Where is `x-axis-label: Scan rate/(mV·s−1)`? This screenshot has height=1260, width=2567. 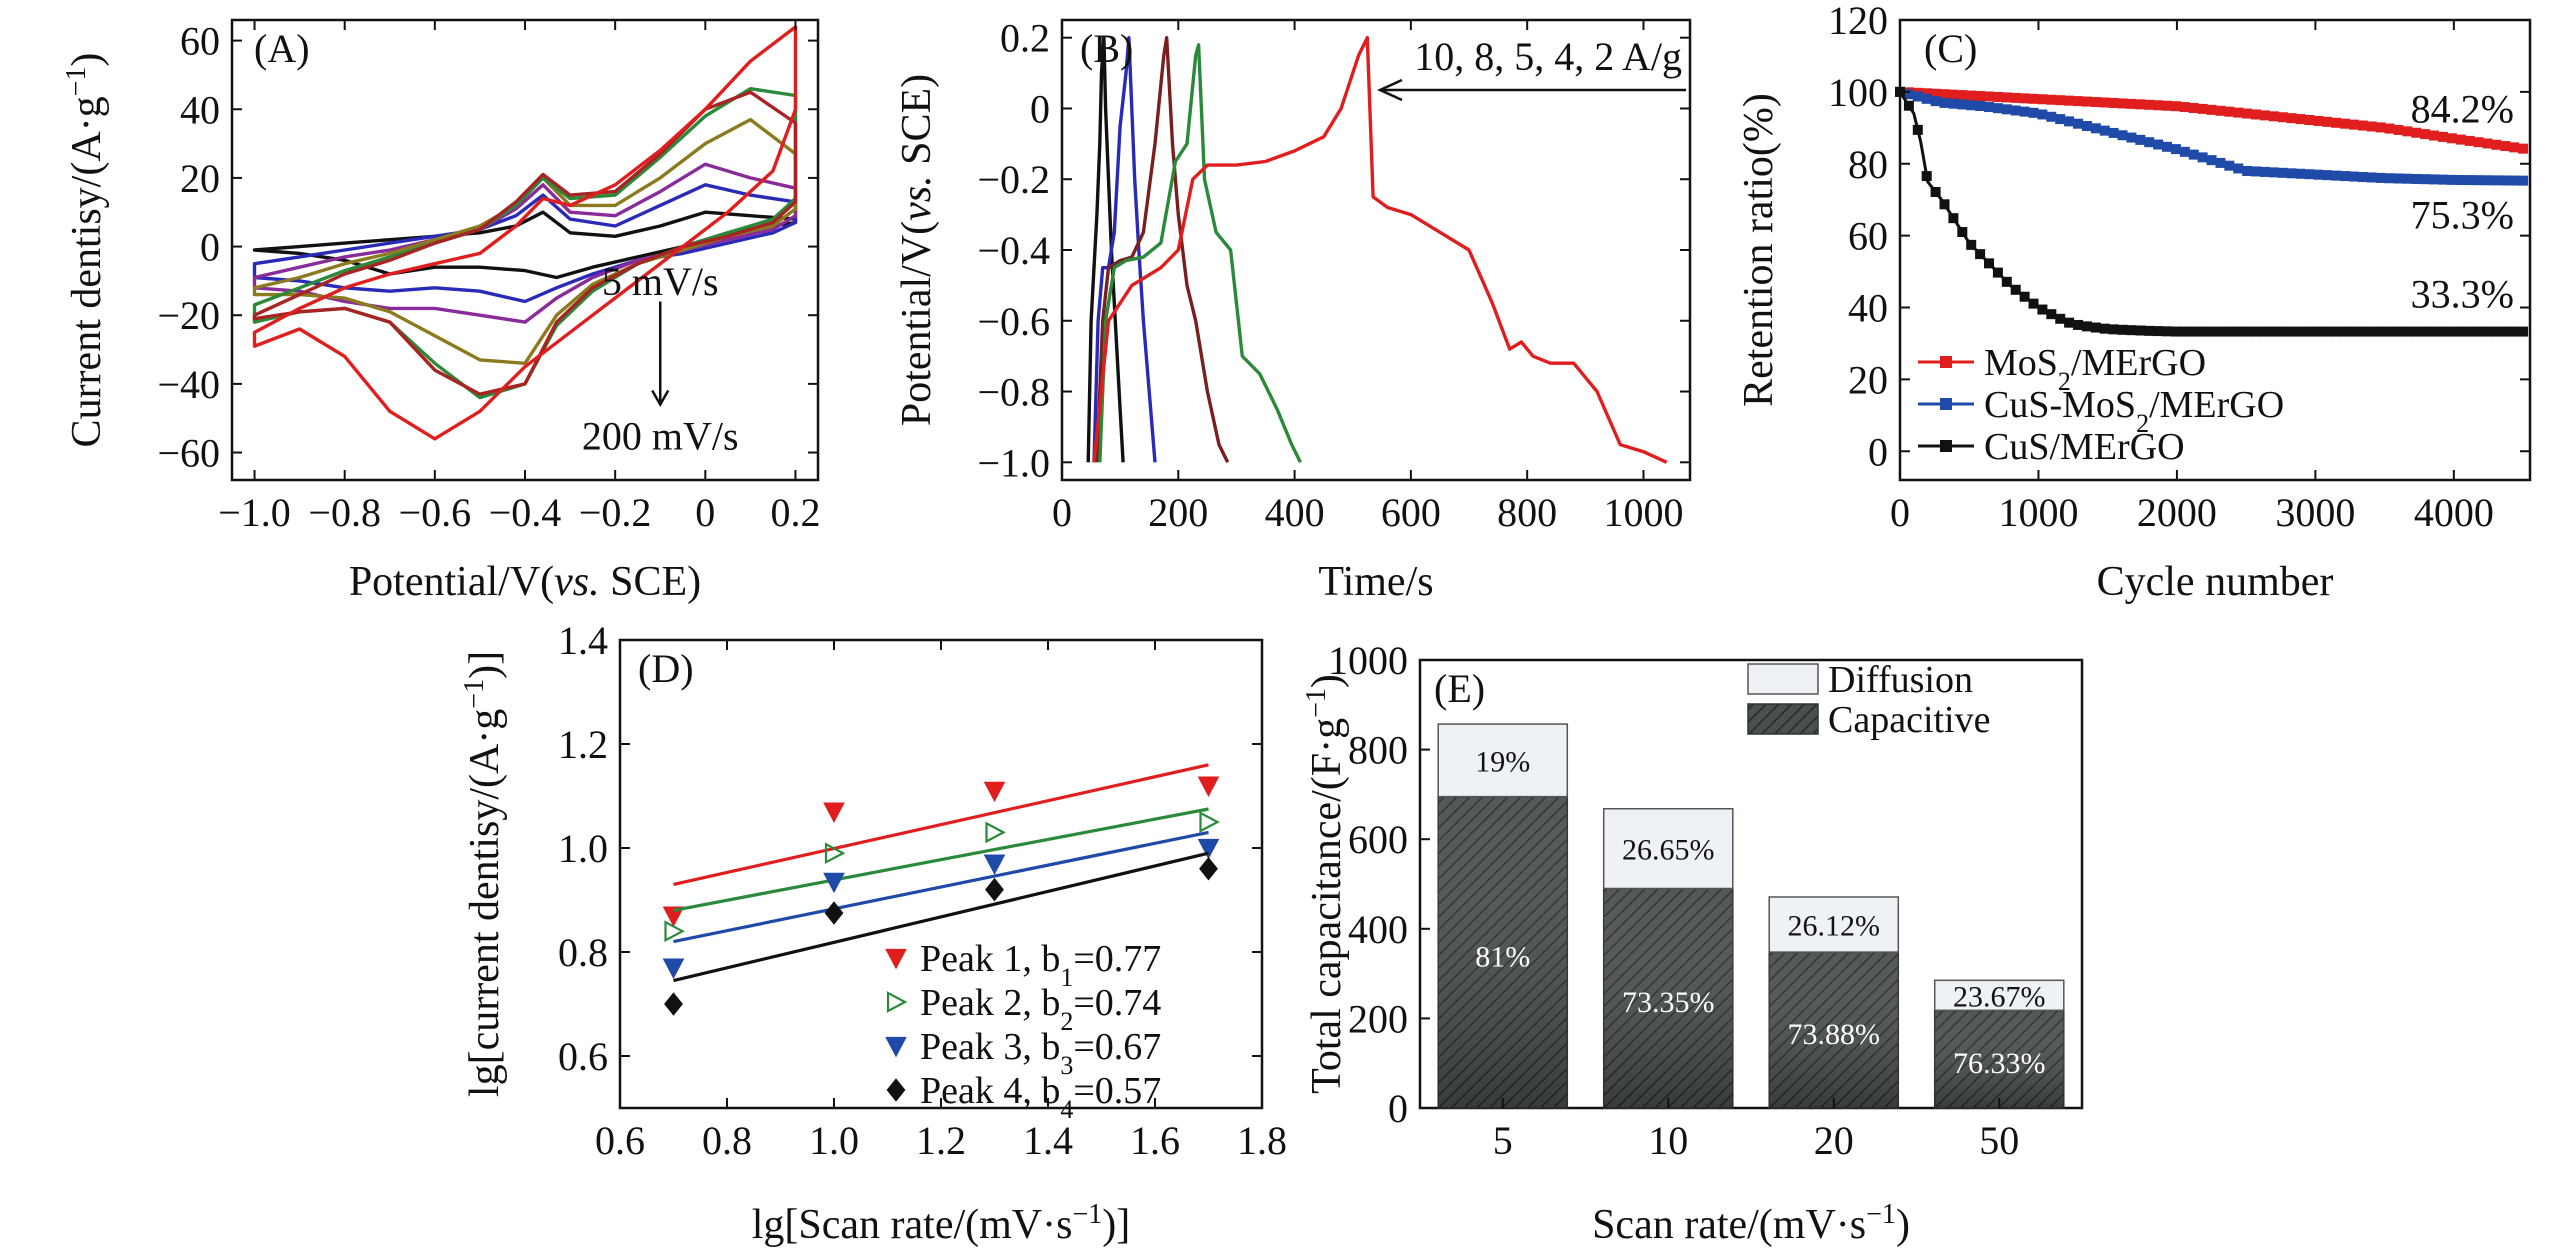 x-axis-label: Scan rate/(mV·s−1) is located at coordinates (1751, 1224).